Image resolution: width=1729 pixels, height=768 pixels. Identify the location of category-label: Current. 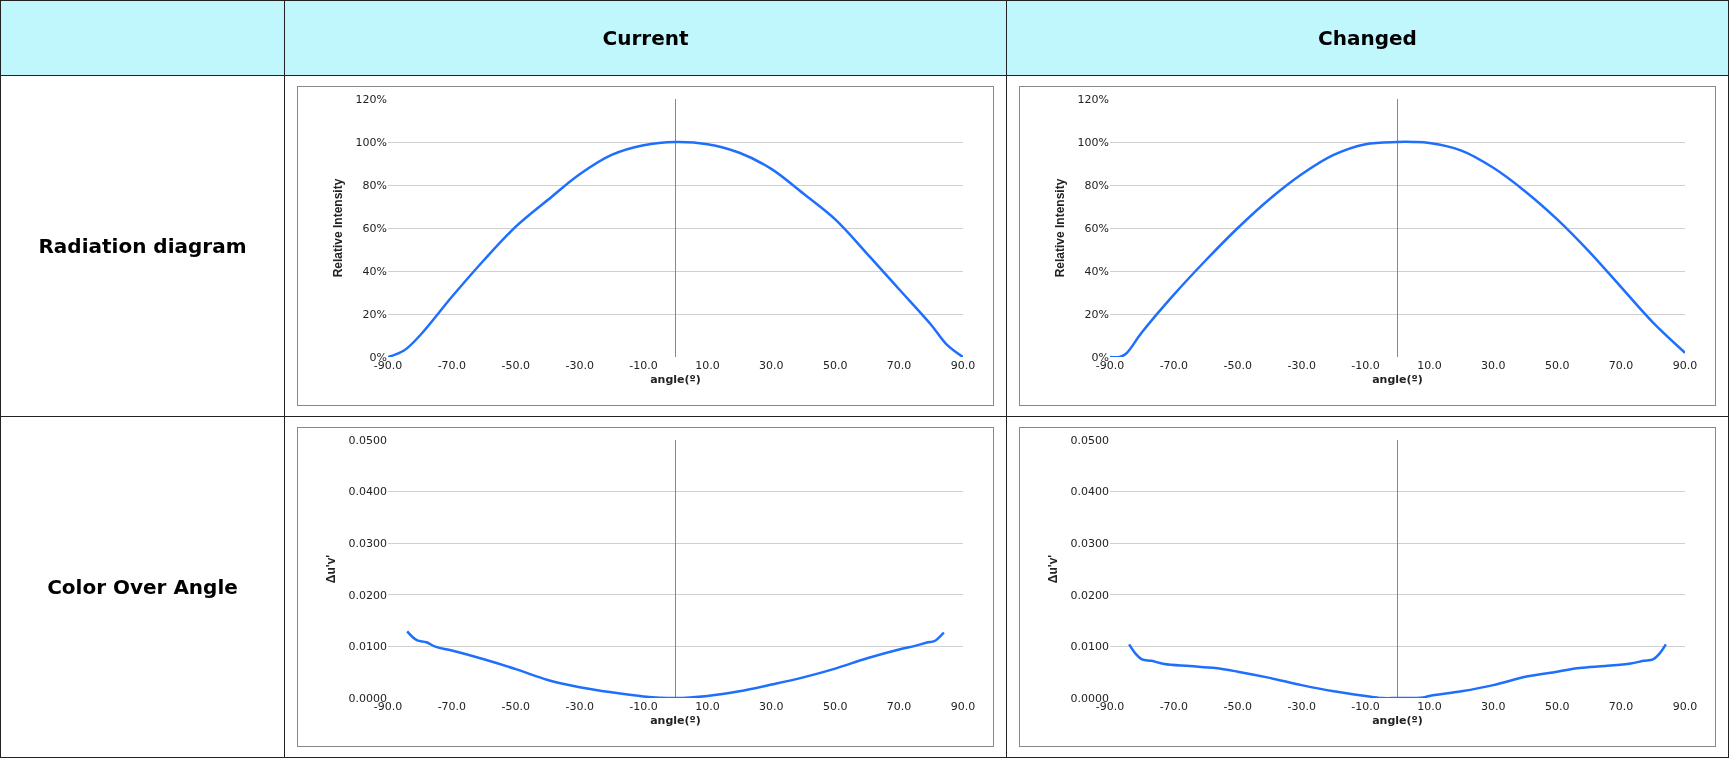
(645, 38).